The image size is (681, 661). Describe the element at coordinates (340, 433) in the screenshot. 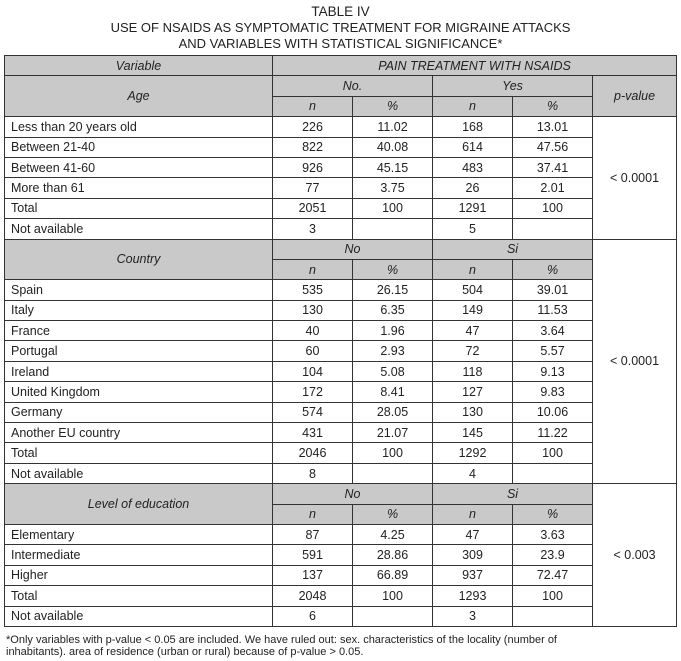

I see `table-row: Another EU country 431 21.07 145 11.22` at that location.